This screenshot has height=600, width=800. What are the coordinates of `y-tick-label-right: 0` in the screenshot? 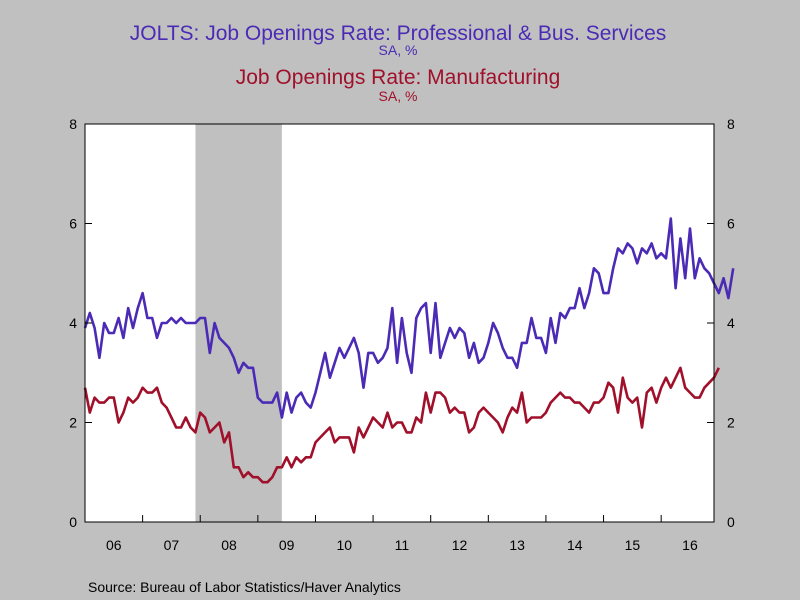 It's located at (731, 522).